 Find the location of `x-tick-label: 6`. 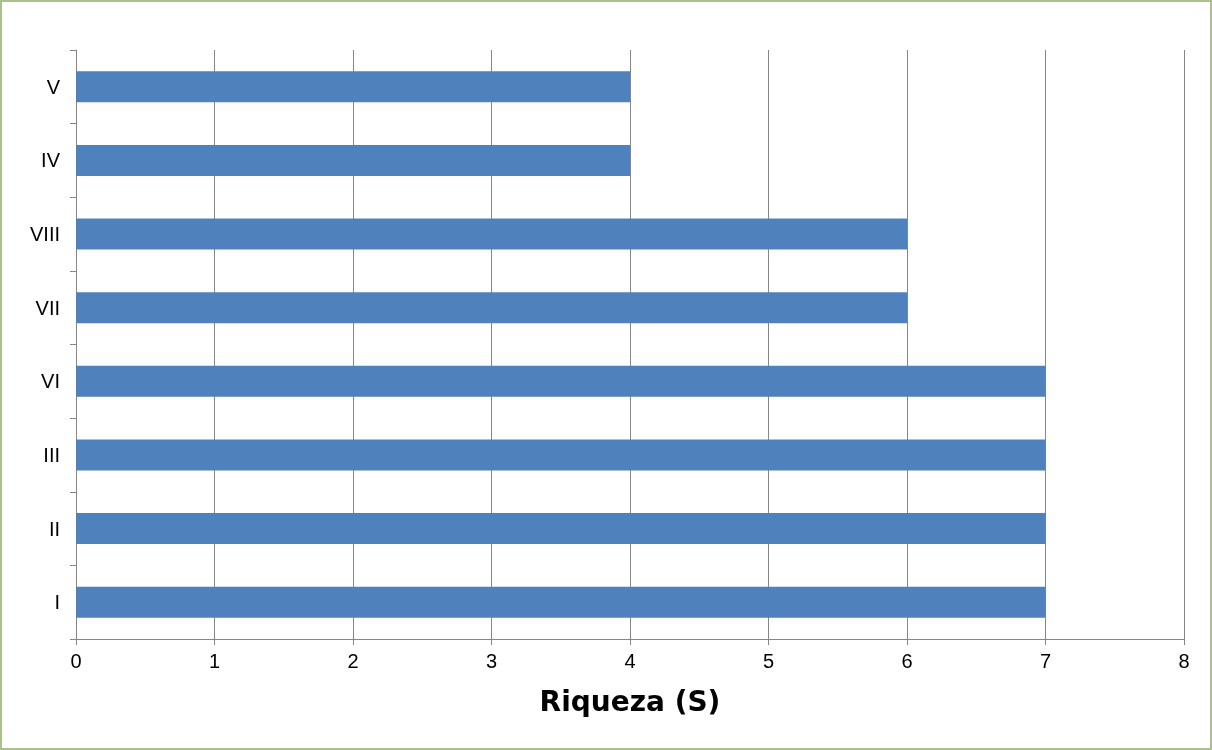

x-tick-label: 6 is located at coordinates (907, 661).